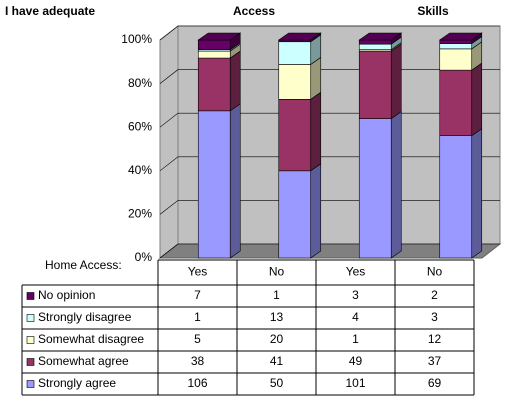 The height and width of the screenshot is (405, 511). I want to click on table-value: 5, so click(197, 339).